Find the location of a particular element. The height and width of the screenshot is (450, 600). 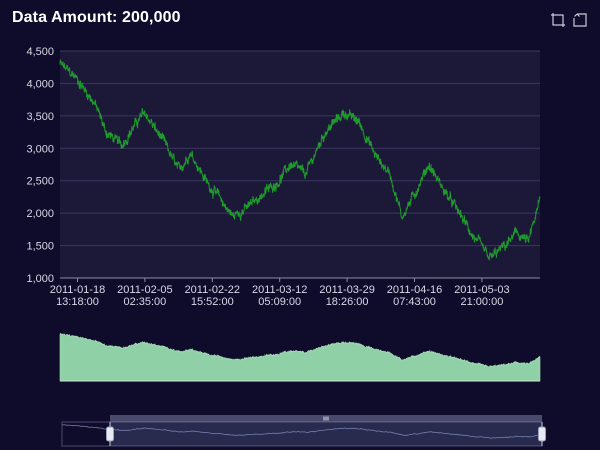

data-zoom-slider is located at coordinates (303, 431).